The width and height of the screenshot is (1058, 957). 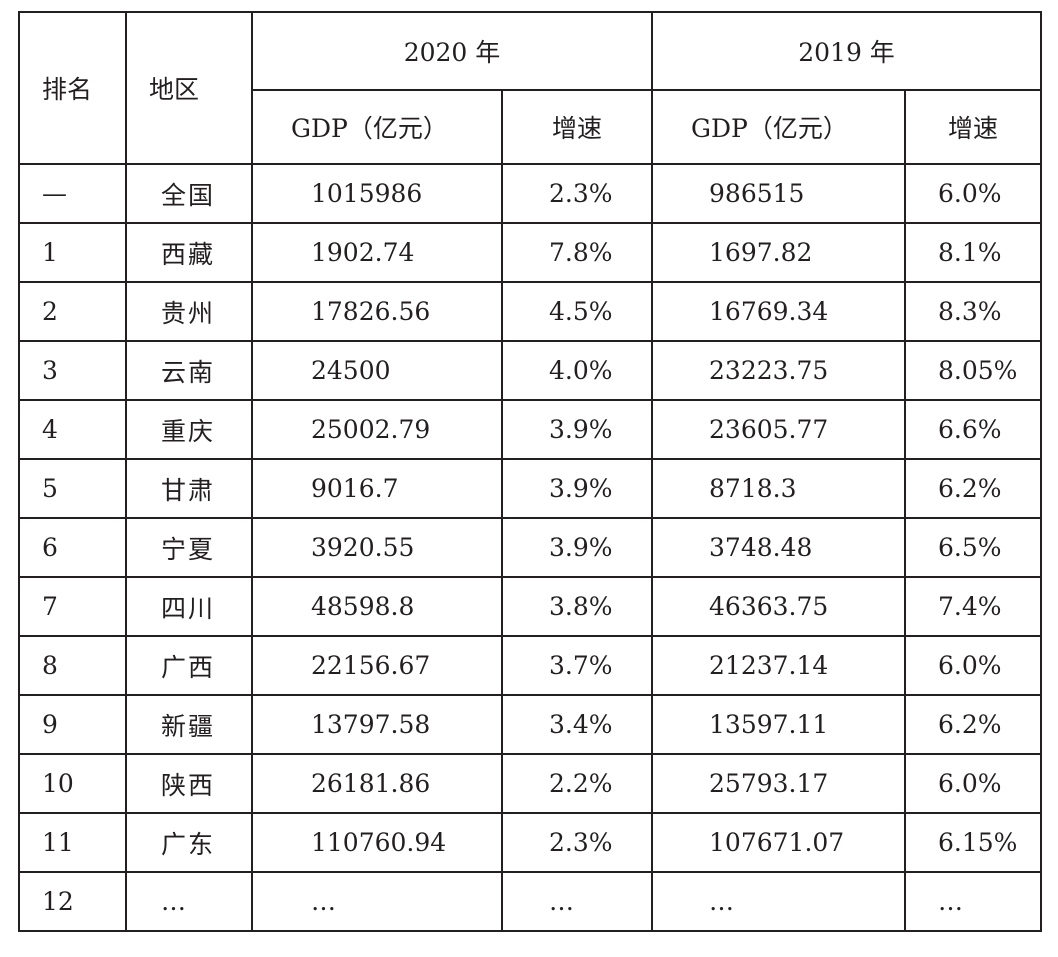 I want to click on gdp-2019-cell: 1697.82, so click(x=779, y=252).